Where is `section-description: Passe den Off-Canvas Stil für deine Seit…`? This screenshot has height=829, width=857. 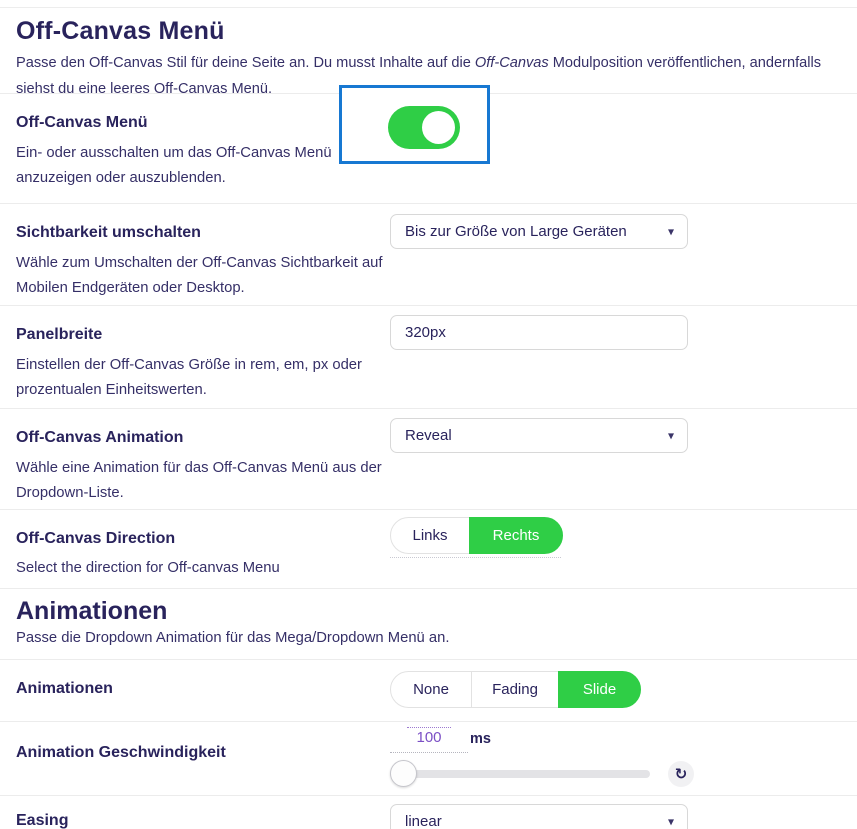 section-description: Passe den Off-Canvas Stil für deine Seit… is located at coordinates (435, 72).